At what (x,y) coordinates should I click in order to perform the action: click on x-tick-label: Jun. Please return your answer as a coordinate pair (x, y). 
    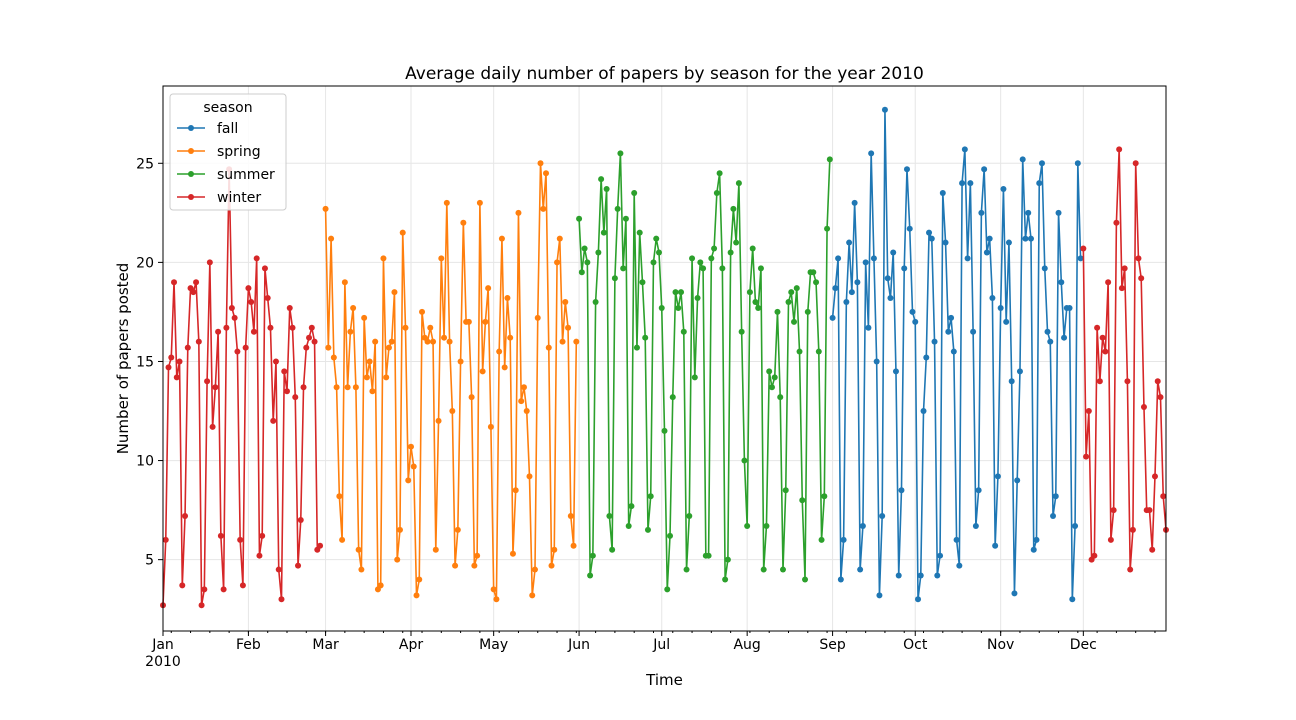
    Looking at the image, I should click on (578, 645).